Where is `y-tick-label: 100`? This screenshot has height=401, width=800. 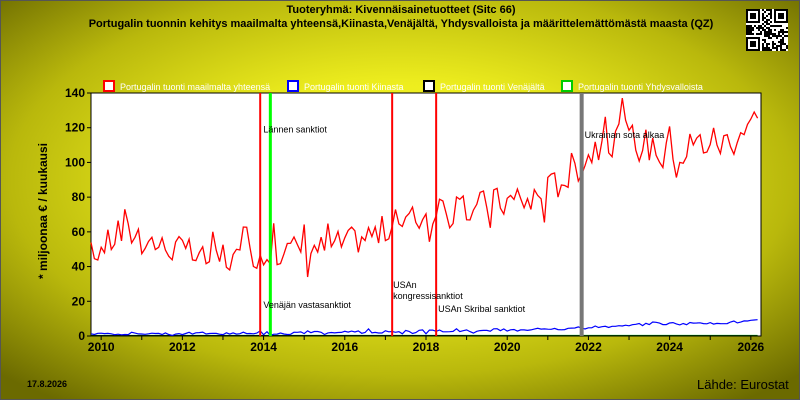
y-tick-label: 100 is located at coordinates (75, 162).